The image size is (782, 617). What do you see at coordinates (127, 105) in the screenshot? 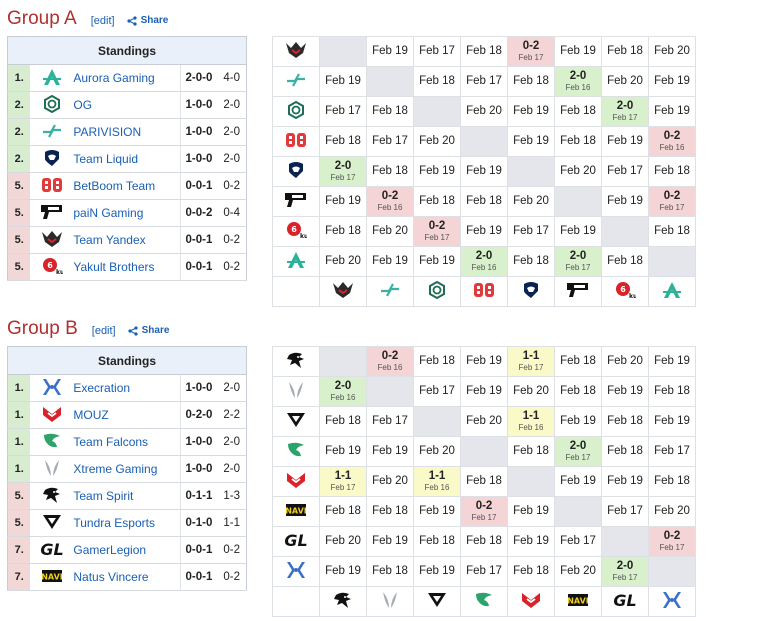
I see `team-name-link: OG` at bounding box center [127, 105].